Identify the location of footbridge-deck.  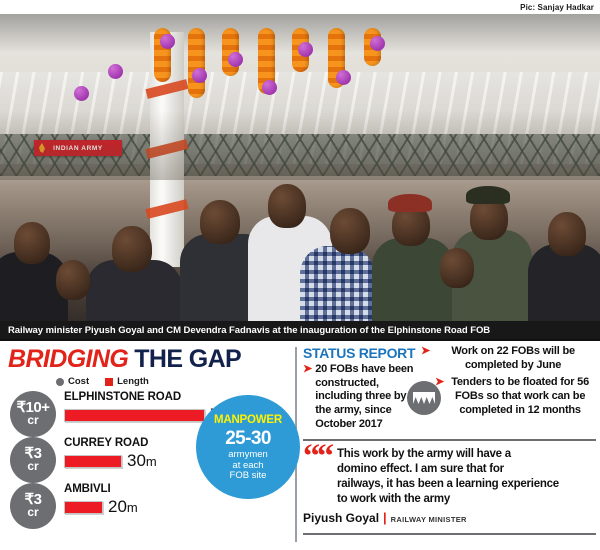
(424, 394).